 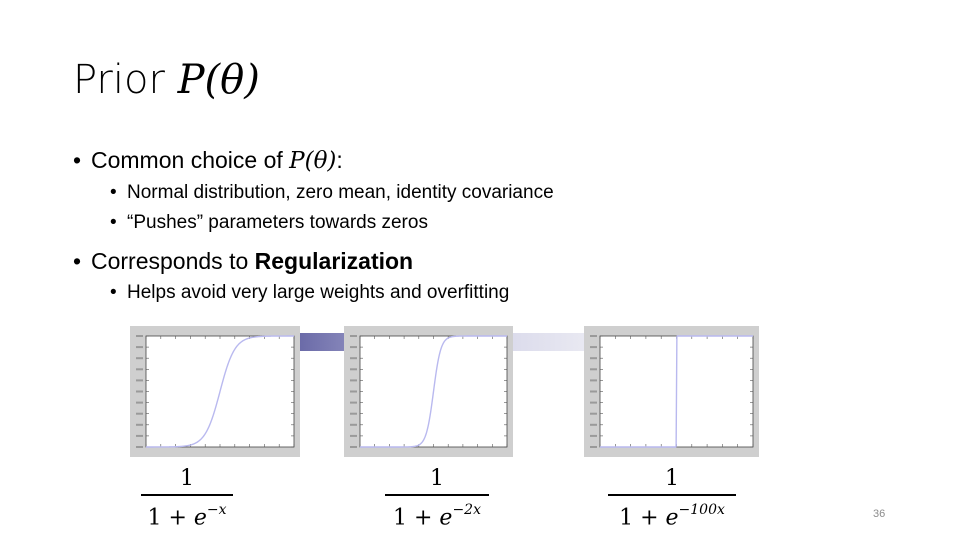 I want to click on formula-denominator: 1 + e−100x, so click(x=672, y=516).